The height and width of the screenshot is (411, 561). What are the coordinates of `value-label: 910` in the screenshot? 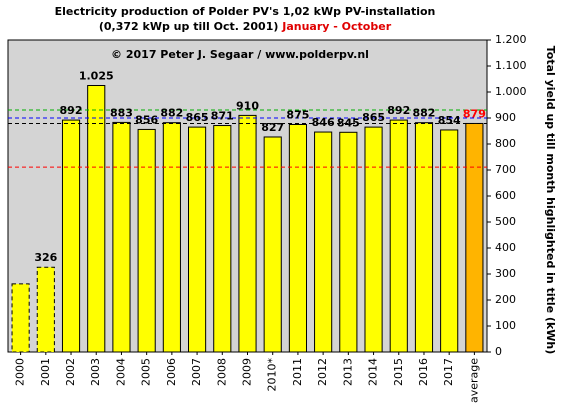 It's located at (247, 105).